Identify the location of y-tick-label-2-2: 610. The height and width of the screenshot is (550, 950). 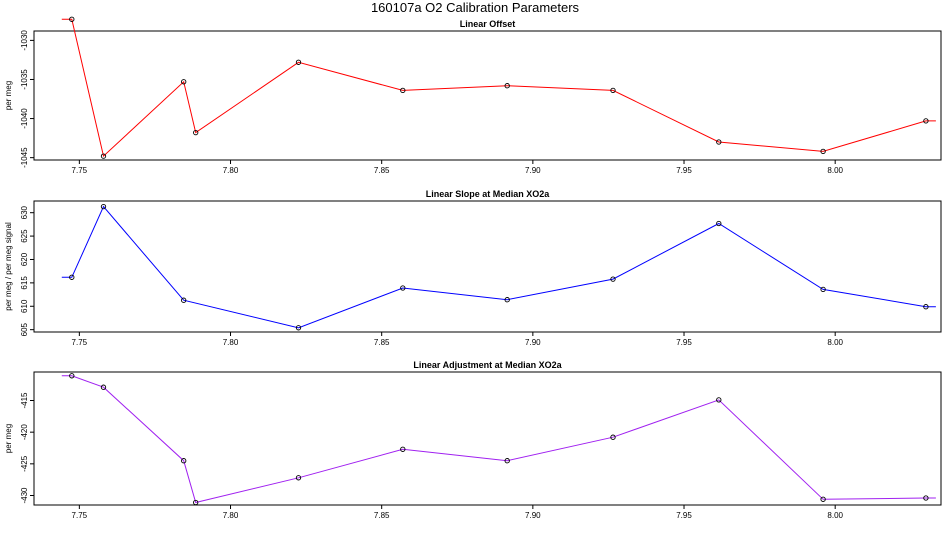
(24, 306).